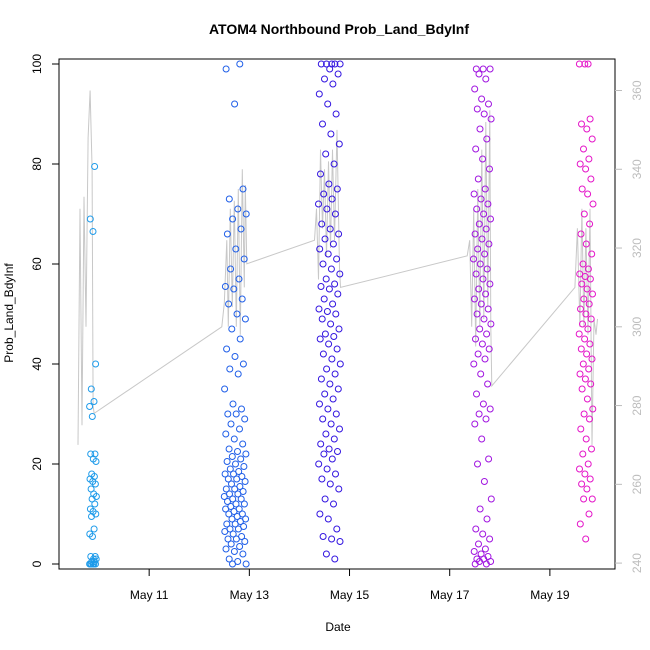  I want to click on y-tick-label: 100, so click(37, 64).